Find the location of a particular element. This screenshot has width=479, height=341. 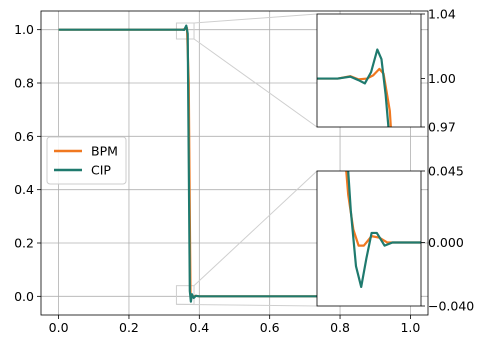

upper-zoom-box is located at coordinates (185, 31).